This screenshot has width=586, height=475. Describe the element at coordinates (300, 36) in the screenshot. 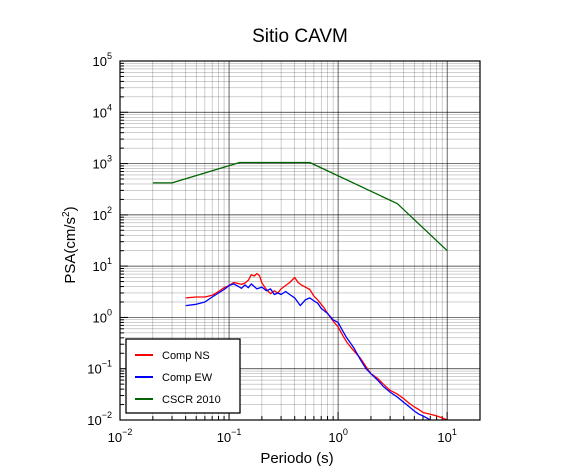

I see `chart-title: Sitio CAVM` at that location.